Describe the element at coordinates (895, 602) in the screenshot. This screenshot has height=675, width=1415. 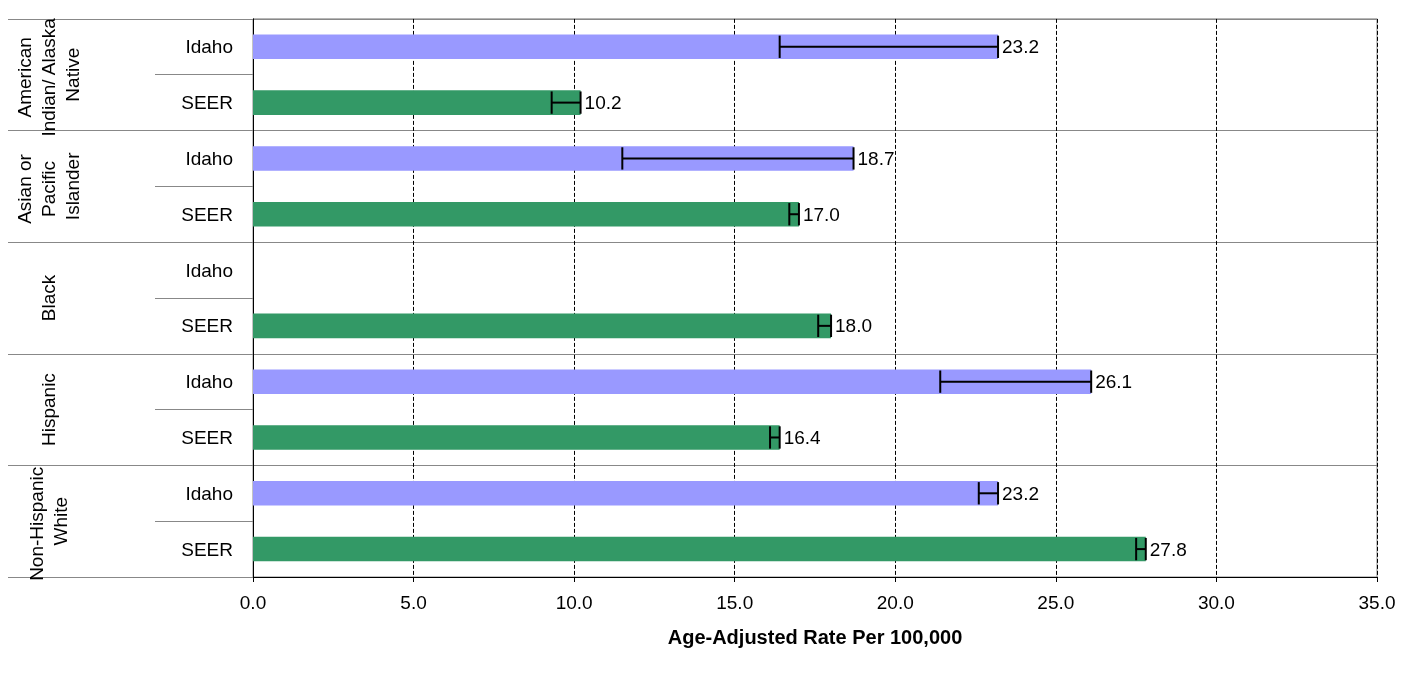
I see `x-tick-label: 20.0` at that location.